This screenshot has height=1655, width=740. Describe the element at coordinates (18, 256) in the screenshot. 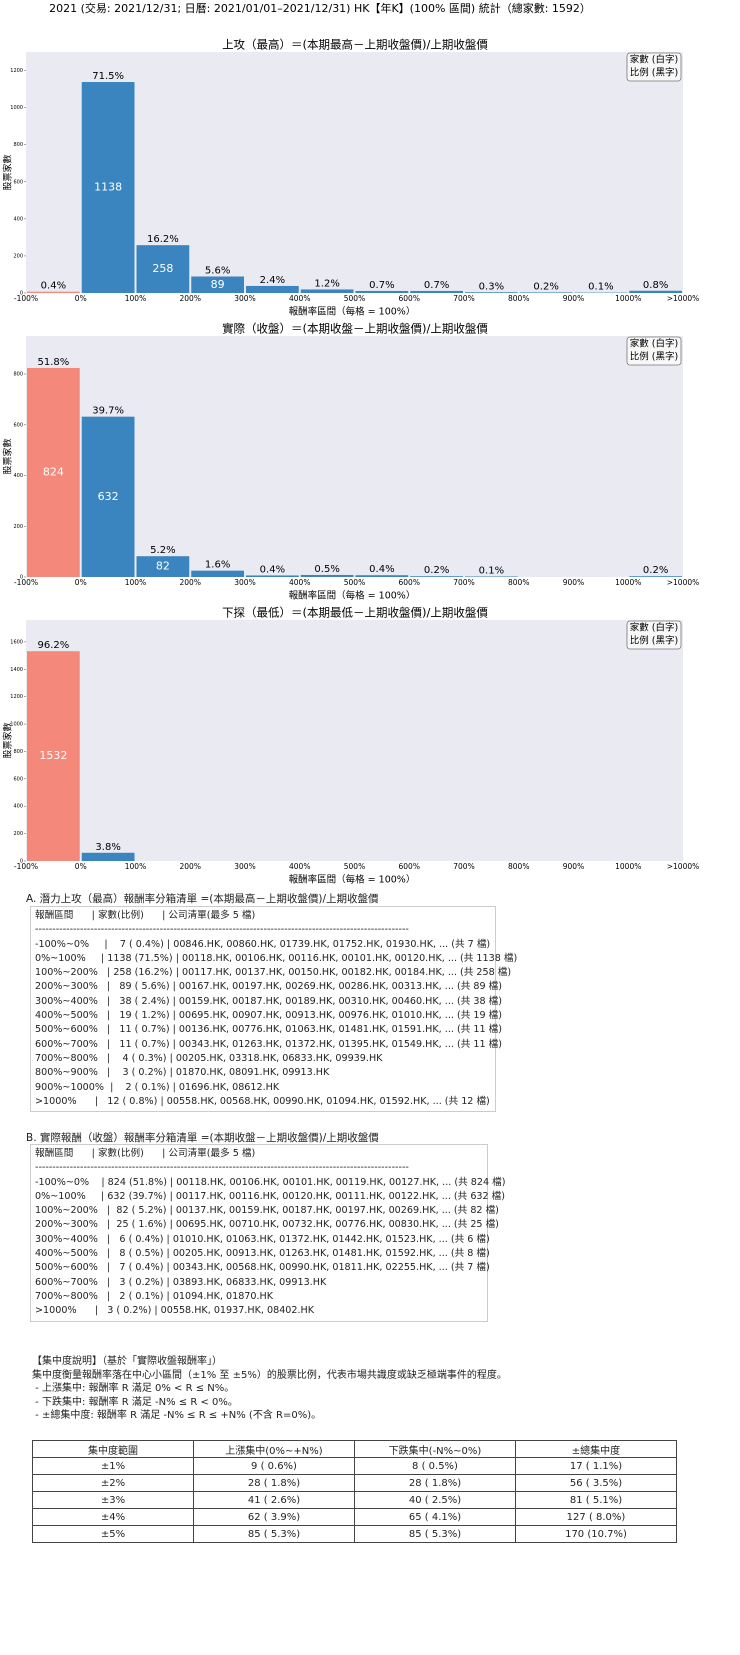

I see `y-tick-label: 200` at that location.